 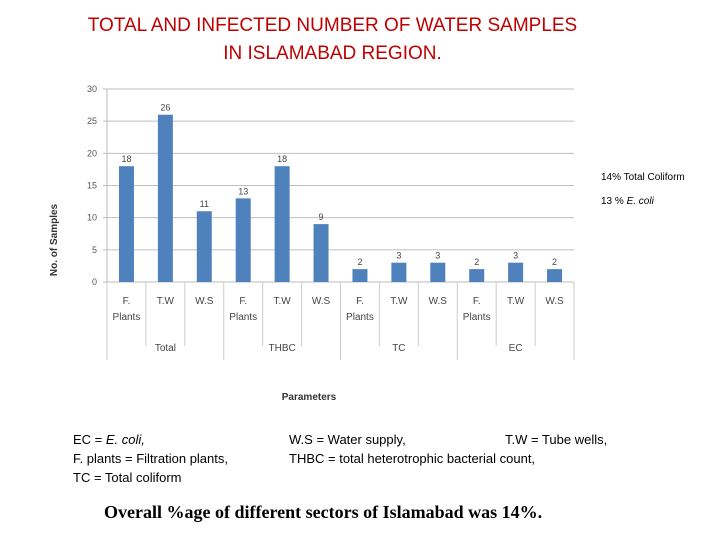 What do you see at coordinates (127, 477) in the screenshot?
I see `legend-tc: TC = Total coliform` at bounding box center [127, 477].